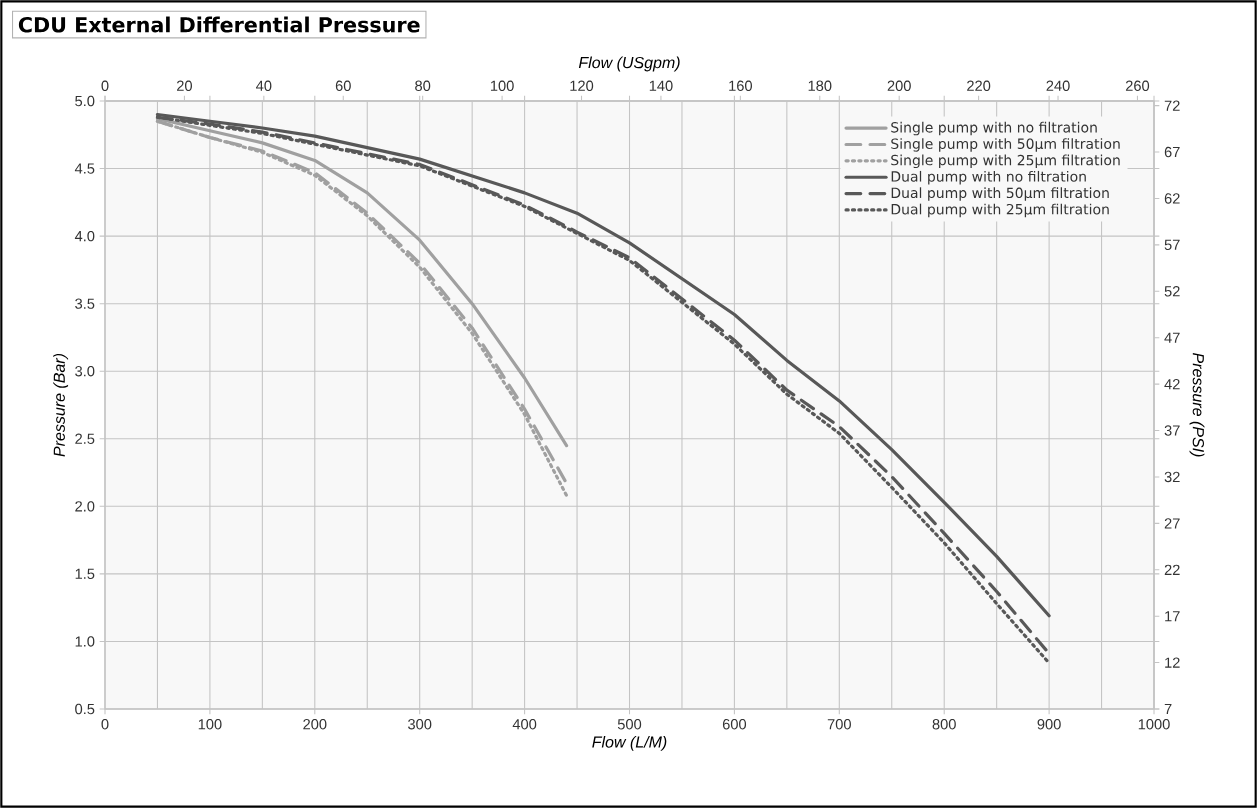 This screenshot has width=1257, height=808. What do you see at coordinates (84, 168) in the screenshot?
I see `y-tick-label: 4.5` at bounding box center [84, 168].